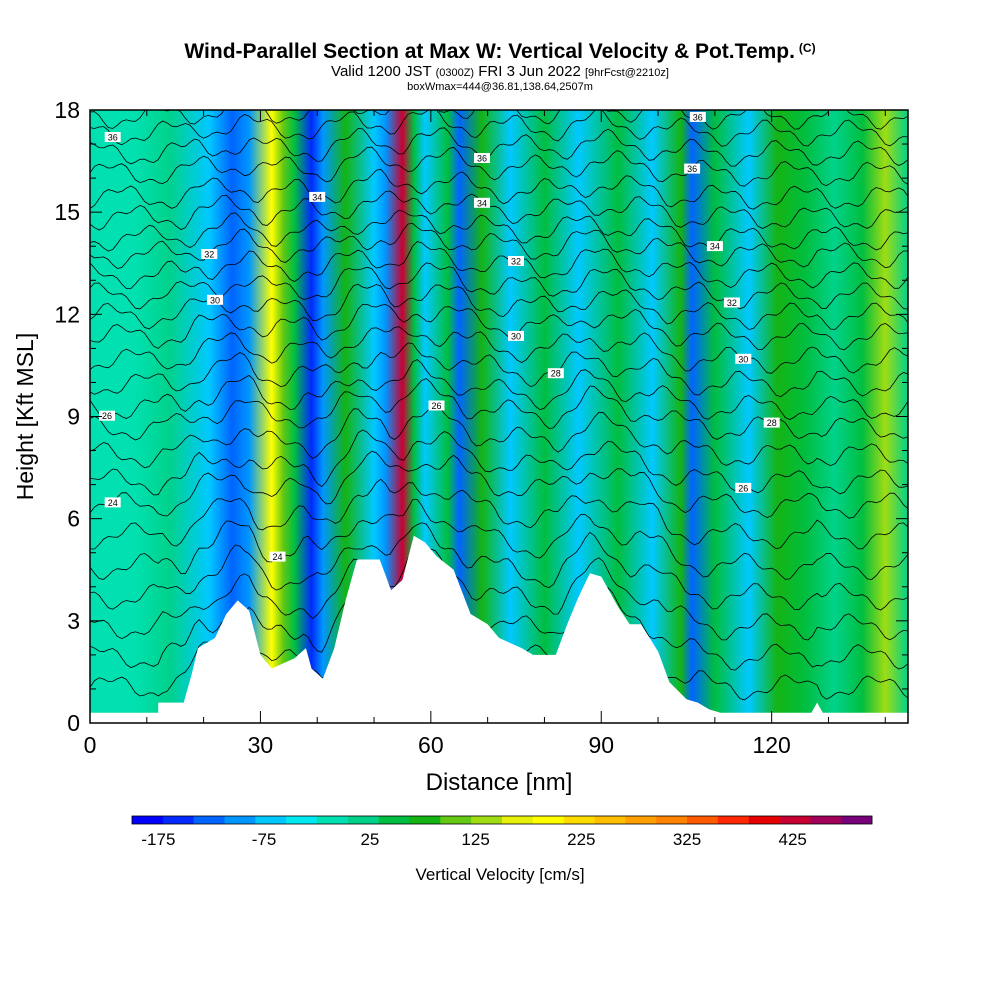 Image resolution: width=1000 pixels, height=1000 pixels. I want to click on x-tick-label: 120, so click(771, 745).